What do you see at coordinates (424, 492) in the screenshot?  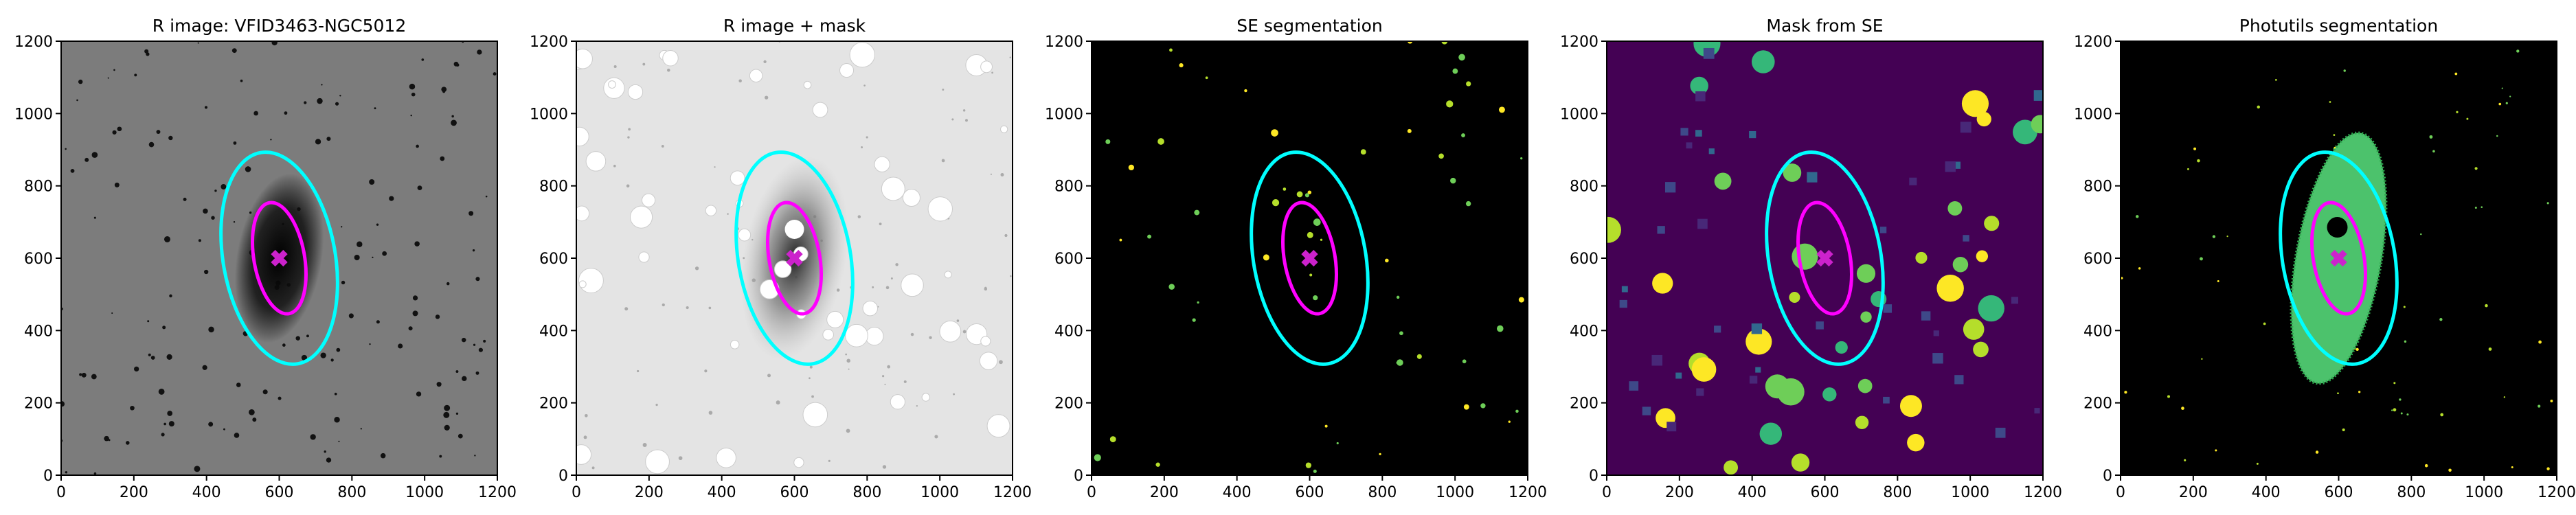 I see `x-tick-label: 1000` at bounding box center [424, 492].